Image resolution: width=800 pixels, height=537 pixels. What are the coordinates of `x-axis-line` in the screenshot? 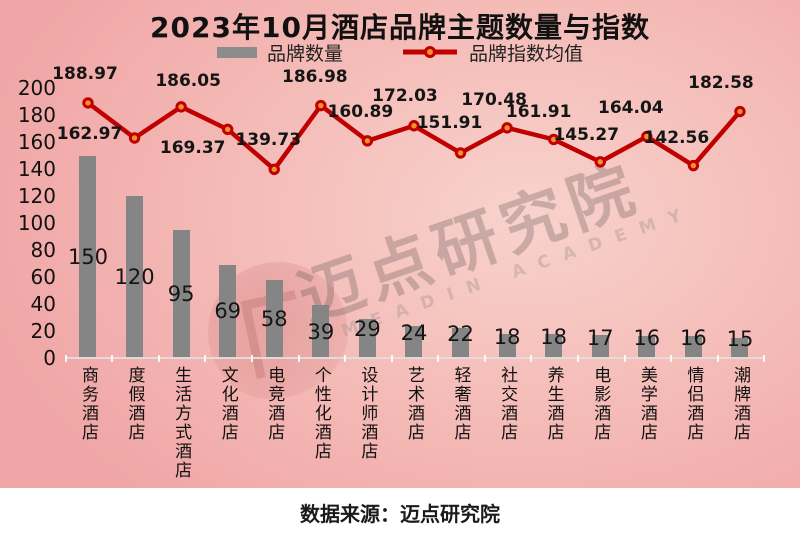 It's located at (414, 358).